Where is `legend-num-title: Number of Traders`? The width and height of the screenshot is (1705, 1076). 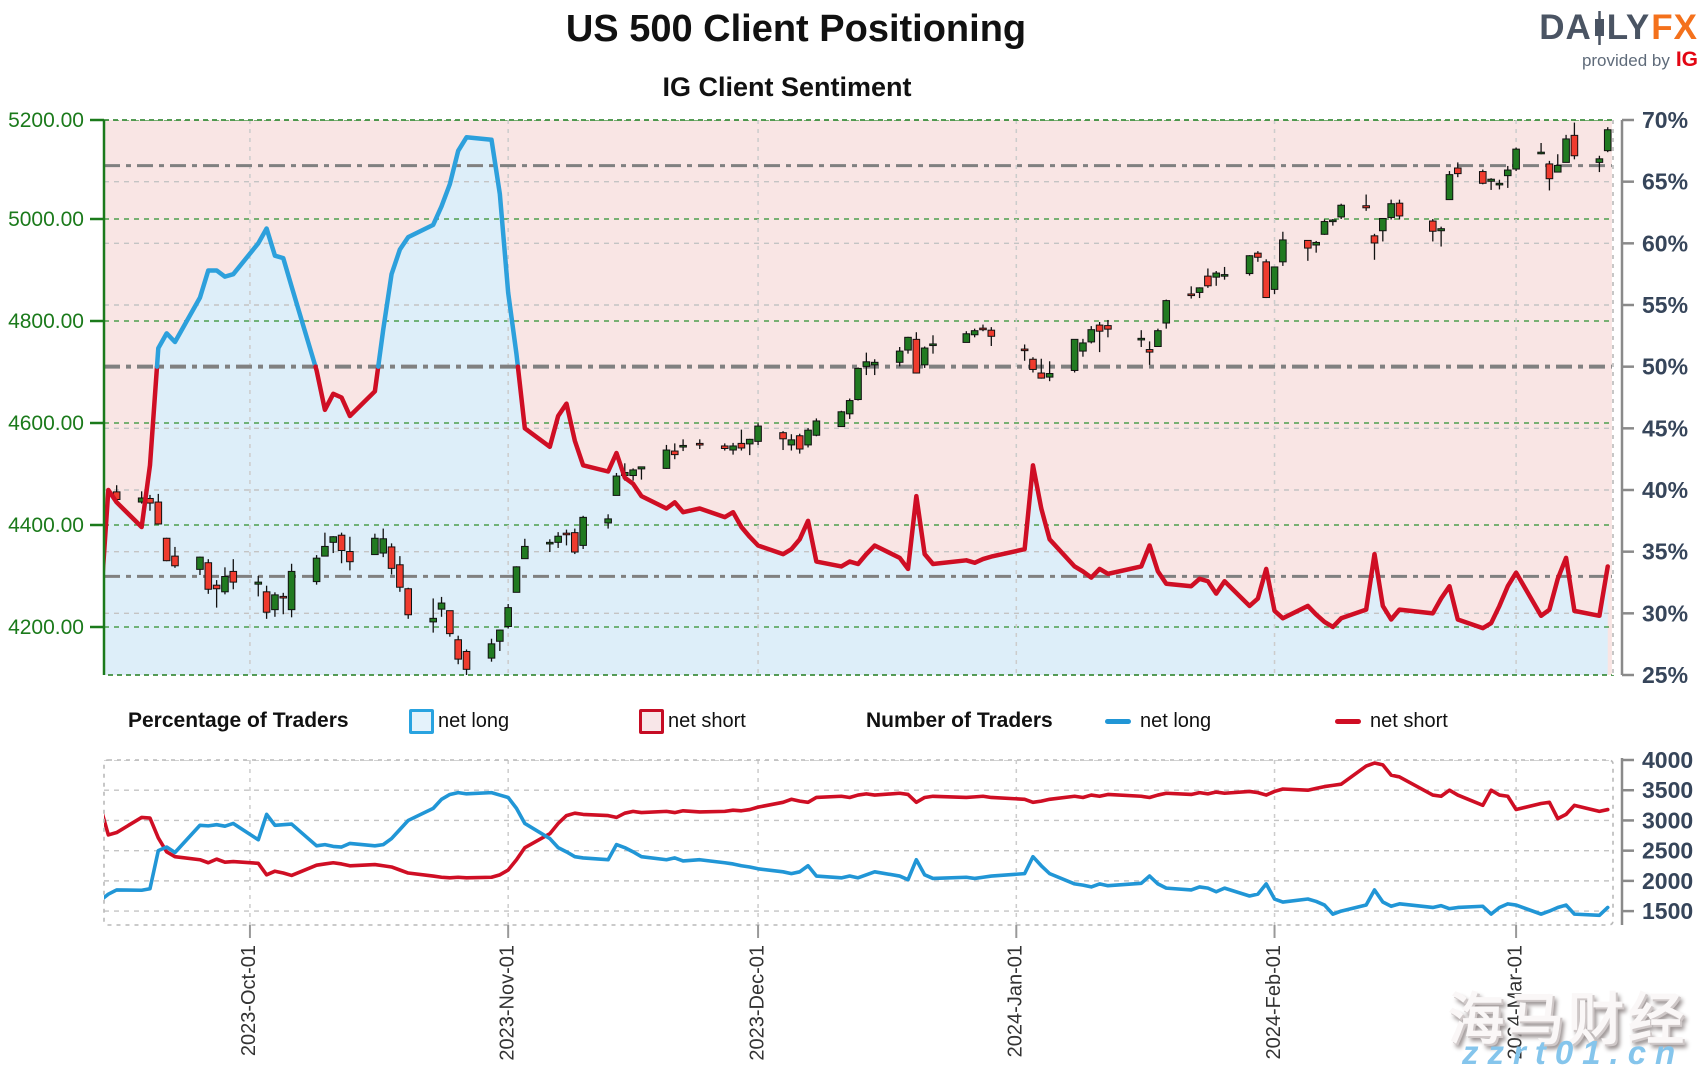 legend-num-title: Number of Traders is located at coordinates (959, 720).